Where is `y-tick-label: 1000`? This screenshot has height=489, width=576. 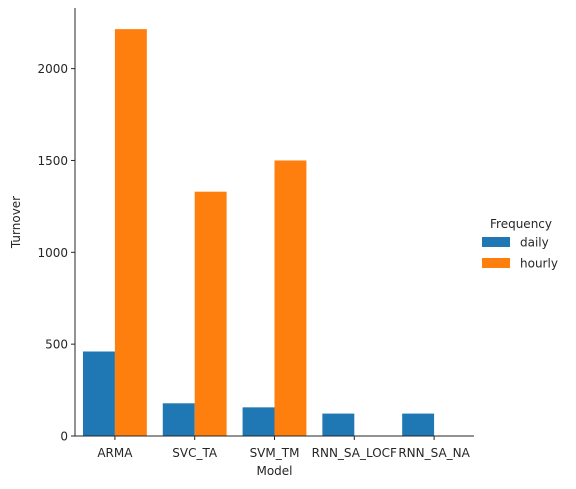 y-tick-label: 1000 is located at coordinates (52, 253).